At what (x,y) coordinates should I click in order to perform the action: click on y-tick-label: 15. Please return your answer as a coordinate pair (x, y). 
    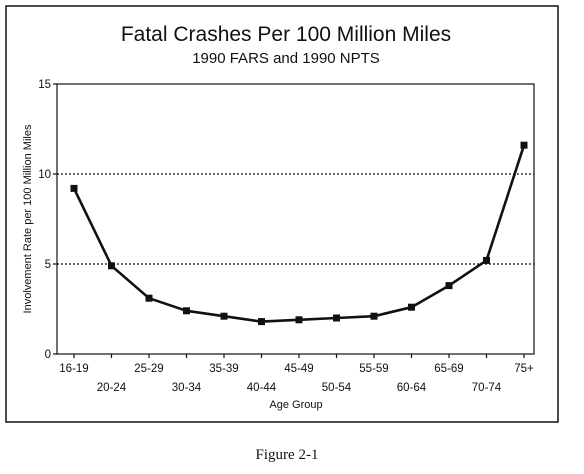
    Looking at the image, I should click on (44, 85).